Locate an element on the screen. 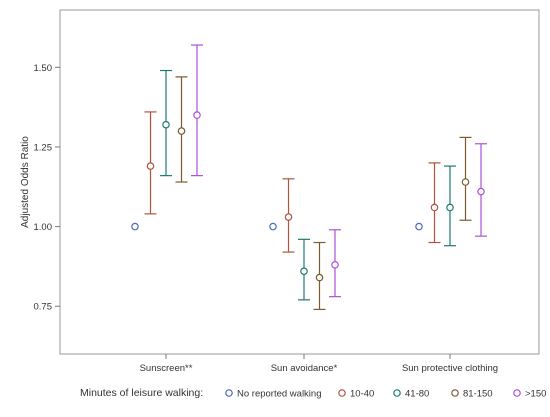 The height and width of the screenshot is (417, 550). x-category-label: Sun avoidance* is located at coordinates (304, 368).